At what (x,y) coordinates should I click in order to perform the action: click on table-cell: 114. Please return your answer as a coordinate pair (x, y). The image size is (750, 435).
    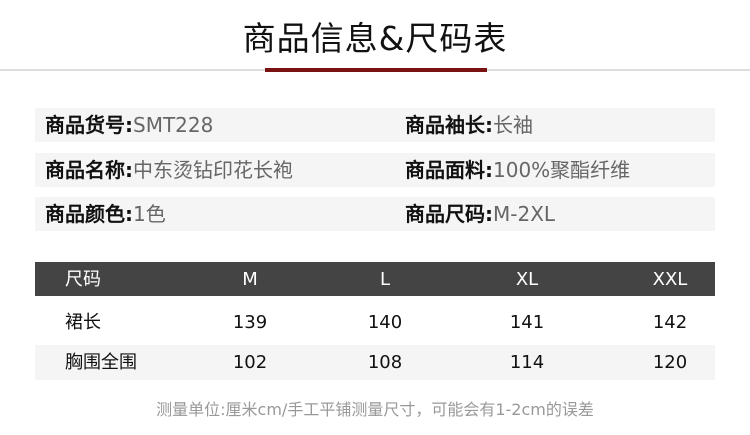
    Looking at the image, I should click on (527, 362).